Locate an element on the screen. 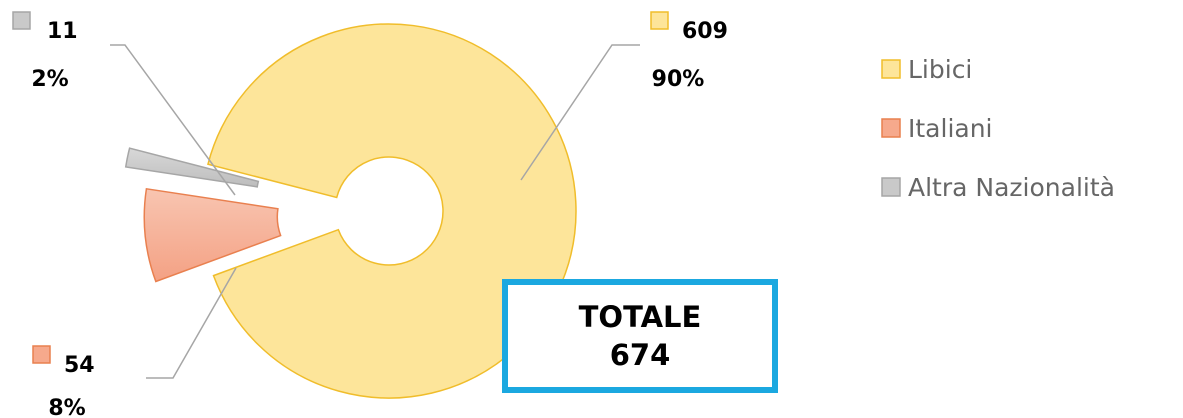  legend-label-italiani: Italiani is located at coordinates (950, 128).